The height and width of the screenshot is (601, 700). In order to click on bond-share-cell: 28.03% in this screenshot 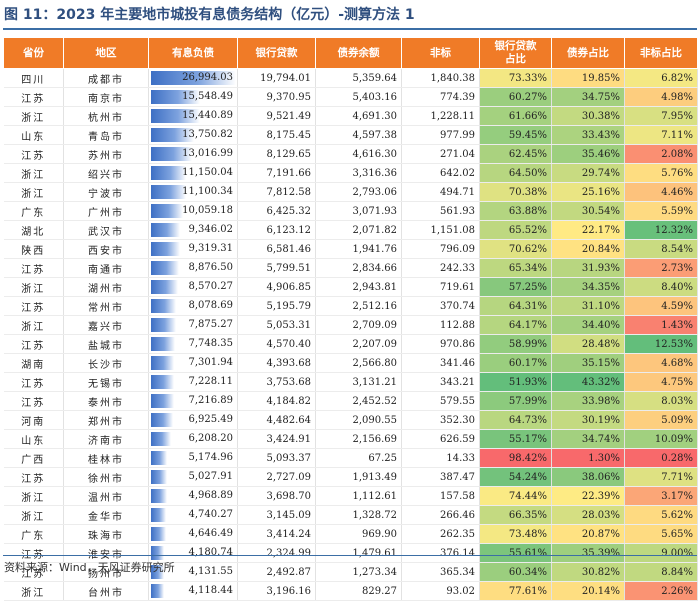, I will do `click(588, 515)`.